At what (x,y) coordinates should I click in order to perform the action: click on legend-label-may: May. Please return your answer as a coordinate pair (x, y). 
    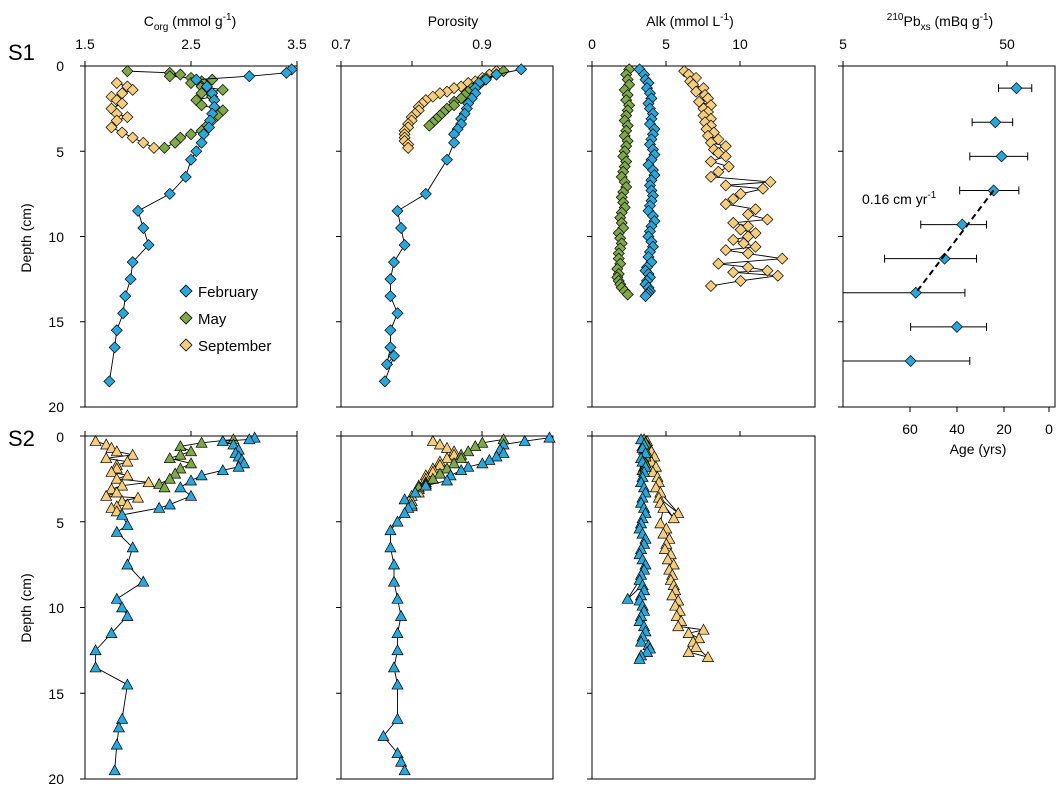
    Looking at the image, I should click on (212, 319).